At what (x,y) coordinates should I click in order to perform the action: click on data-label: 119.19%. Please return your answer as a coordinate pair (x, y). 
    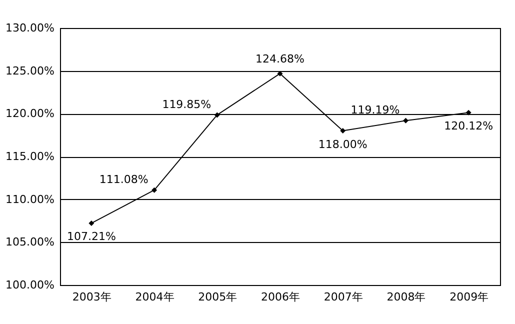
    Looking at the image, I should click on (375, 110).